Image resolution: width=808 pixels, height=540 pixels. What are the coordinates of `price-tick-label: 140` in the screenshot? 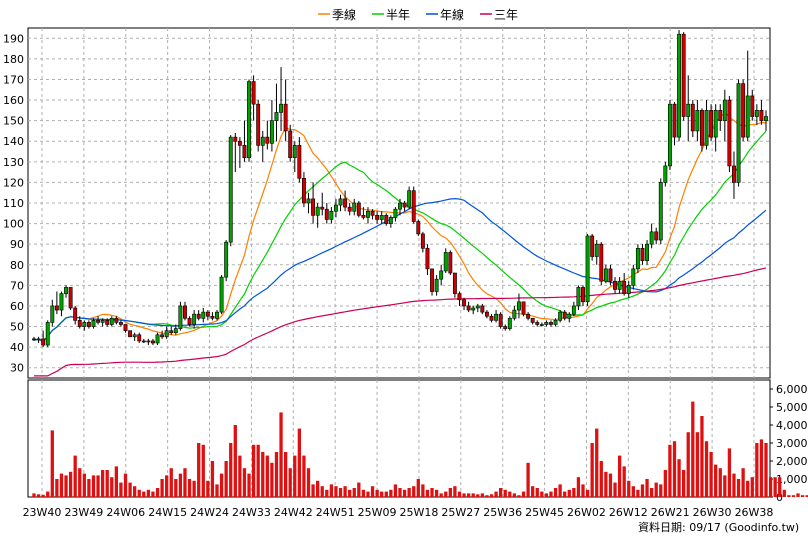 It's located at (13, 141).